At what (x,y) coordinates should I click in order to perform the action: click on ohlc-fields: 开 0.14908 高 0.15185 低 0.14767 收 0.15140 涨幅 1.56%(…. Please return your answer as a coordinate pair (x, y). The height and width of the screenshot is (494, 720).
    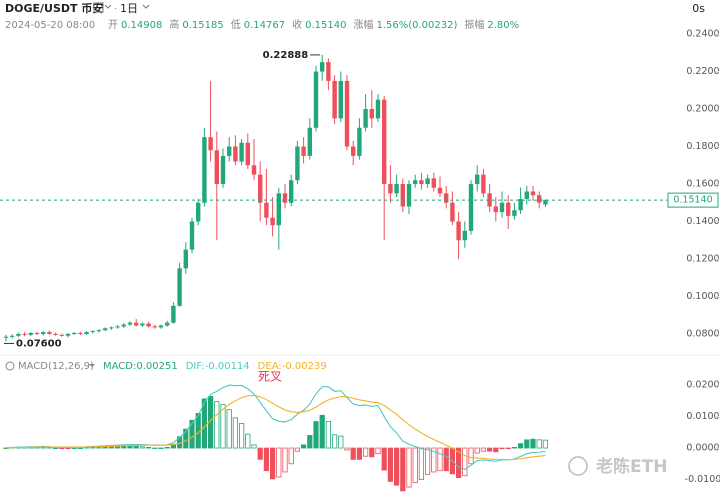
    Looking at the image, I should click on (313, 24).